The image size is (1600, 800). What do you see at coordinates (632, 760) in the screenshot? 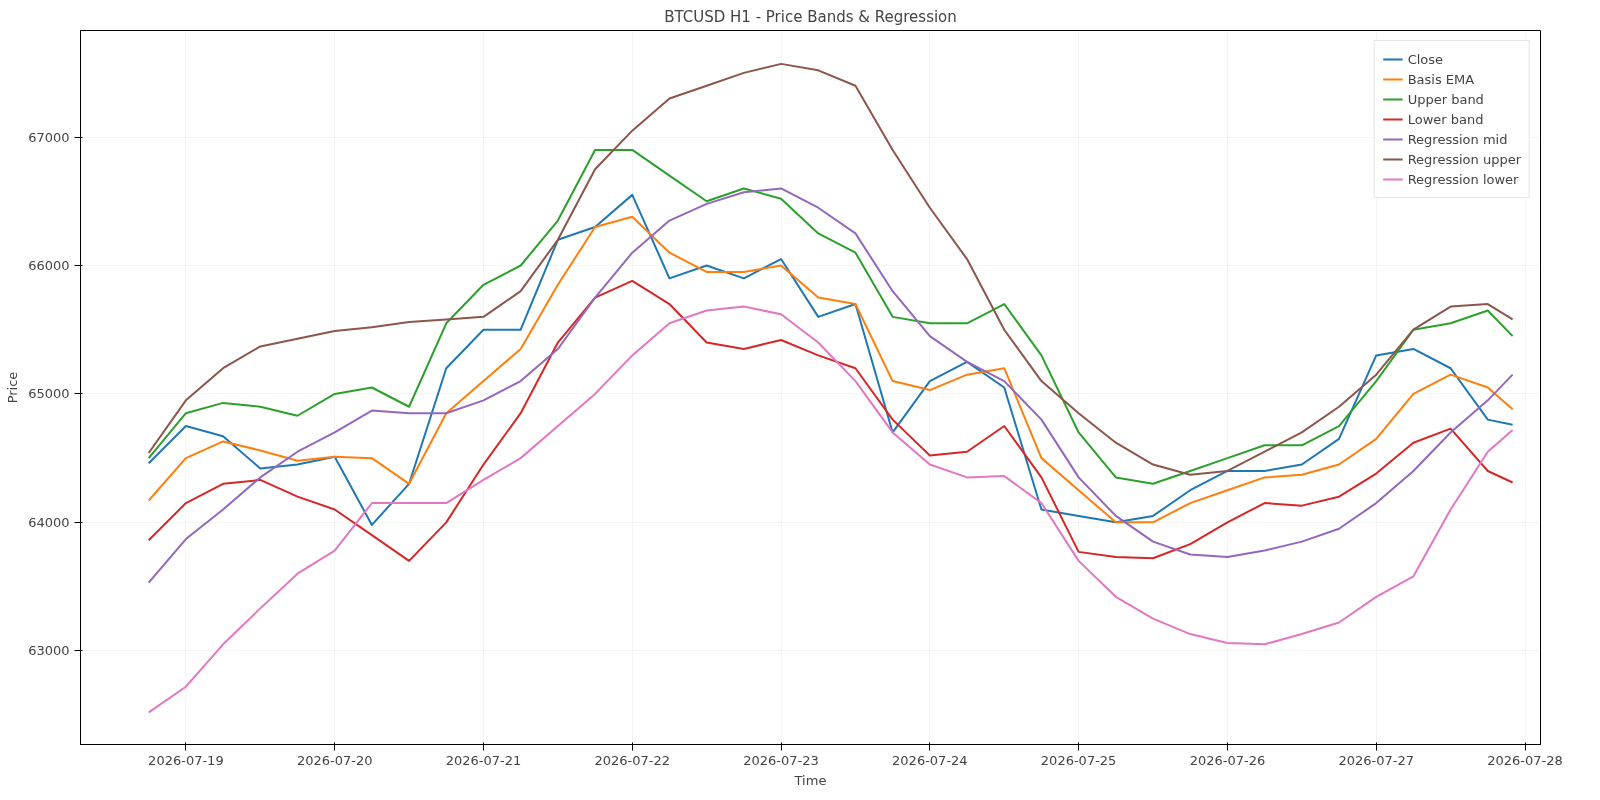
I see `x-tick-label: 2026-07-22` at bounding box center [632, 760].